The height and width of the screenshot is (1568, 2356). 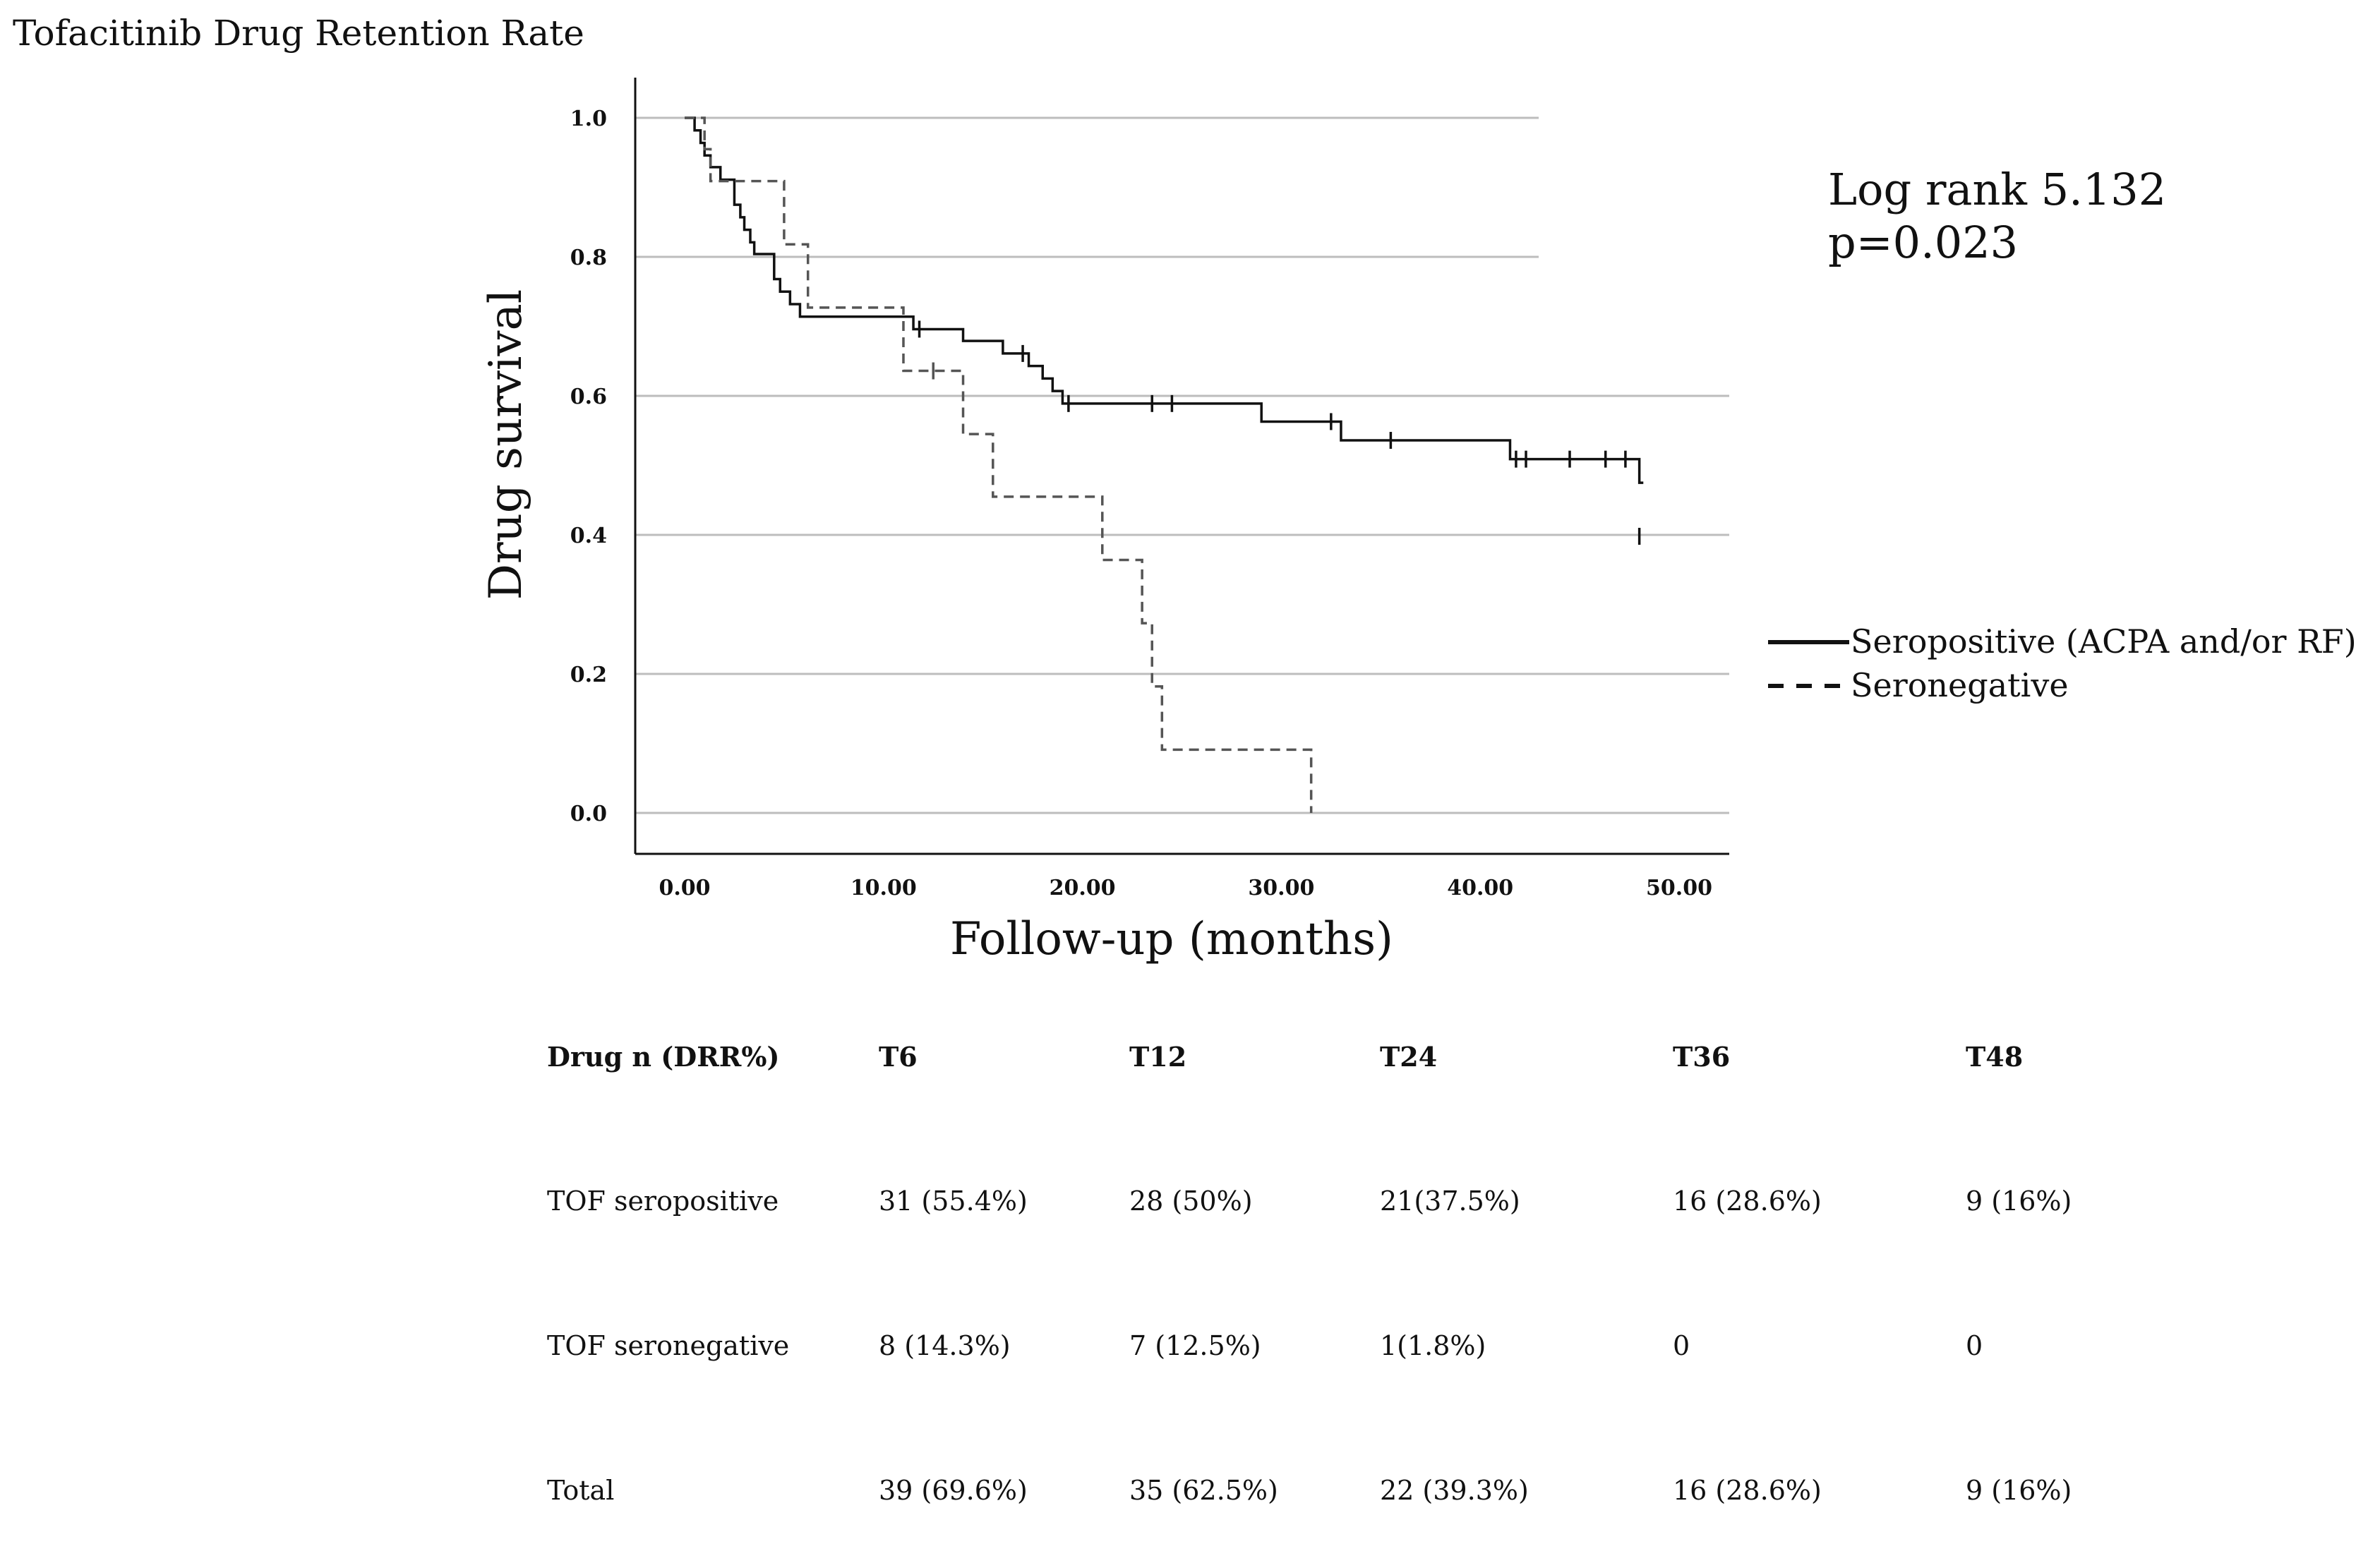 I want to click on table-header-cell: Drug n (DRR%), so click(x=663, y=1057).